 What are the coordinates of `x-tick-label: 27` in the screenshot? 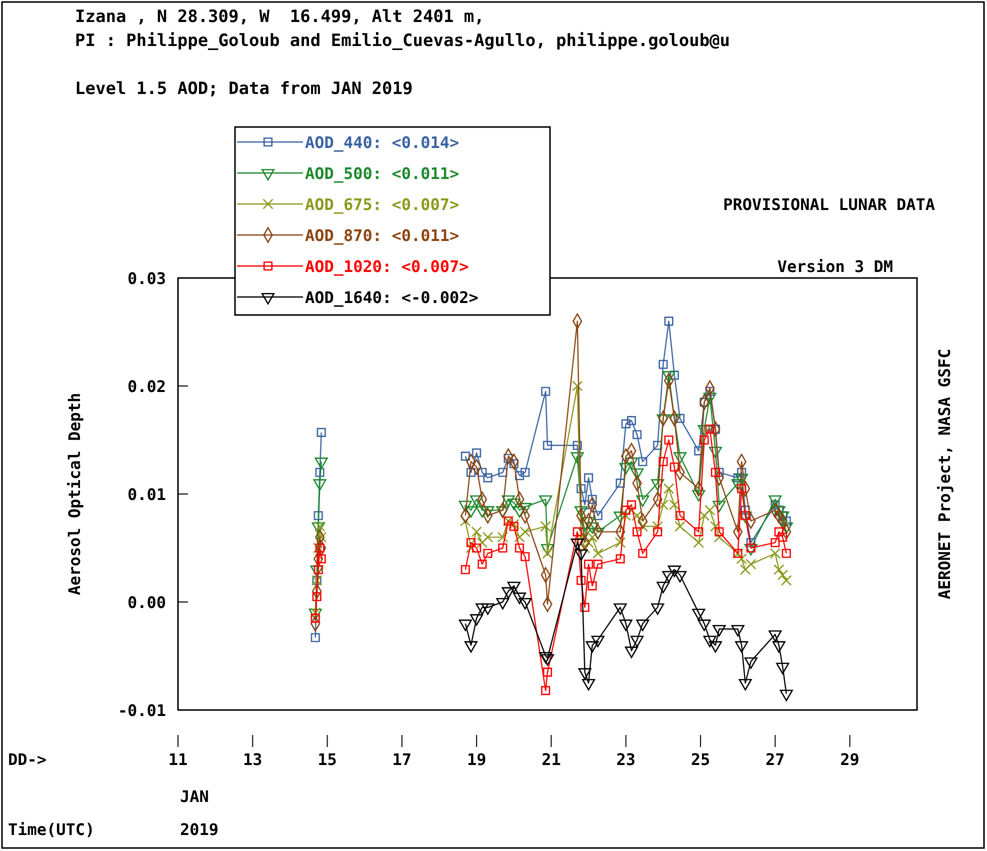 It's located at (775, 759).